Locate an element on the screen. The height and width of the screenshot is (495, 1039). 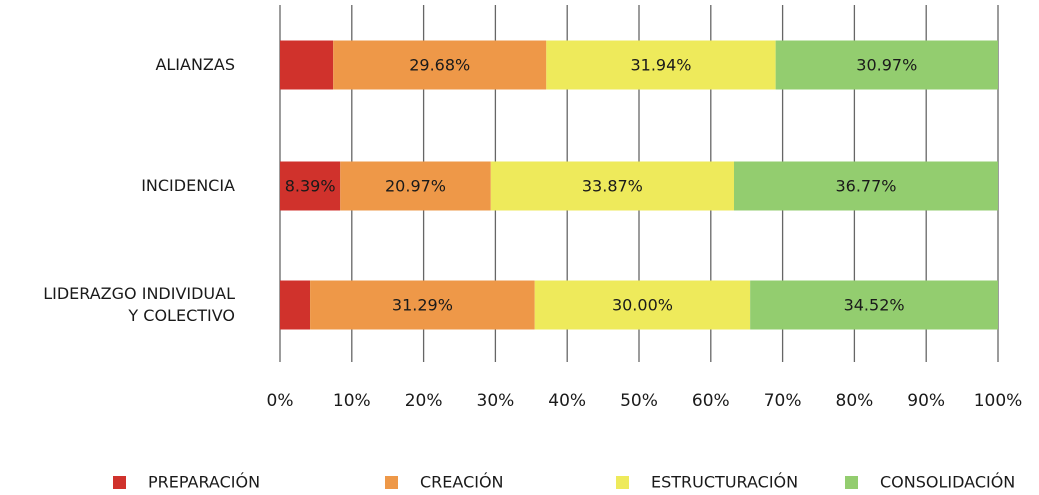
value-label: 34.52% is located at coordinates (874, 305).